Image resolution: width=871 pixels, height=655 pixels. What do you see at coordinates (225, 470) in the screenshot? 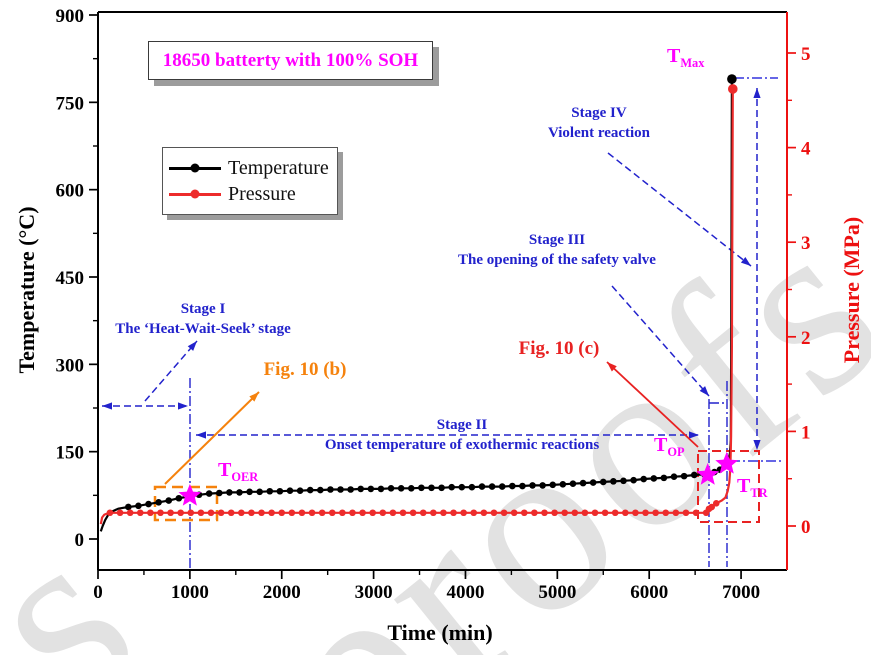
I see `toer-main: T` at bounding box center [225, 470].